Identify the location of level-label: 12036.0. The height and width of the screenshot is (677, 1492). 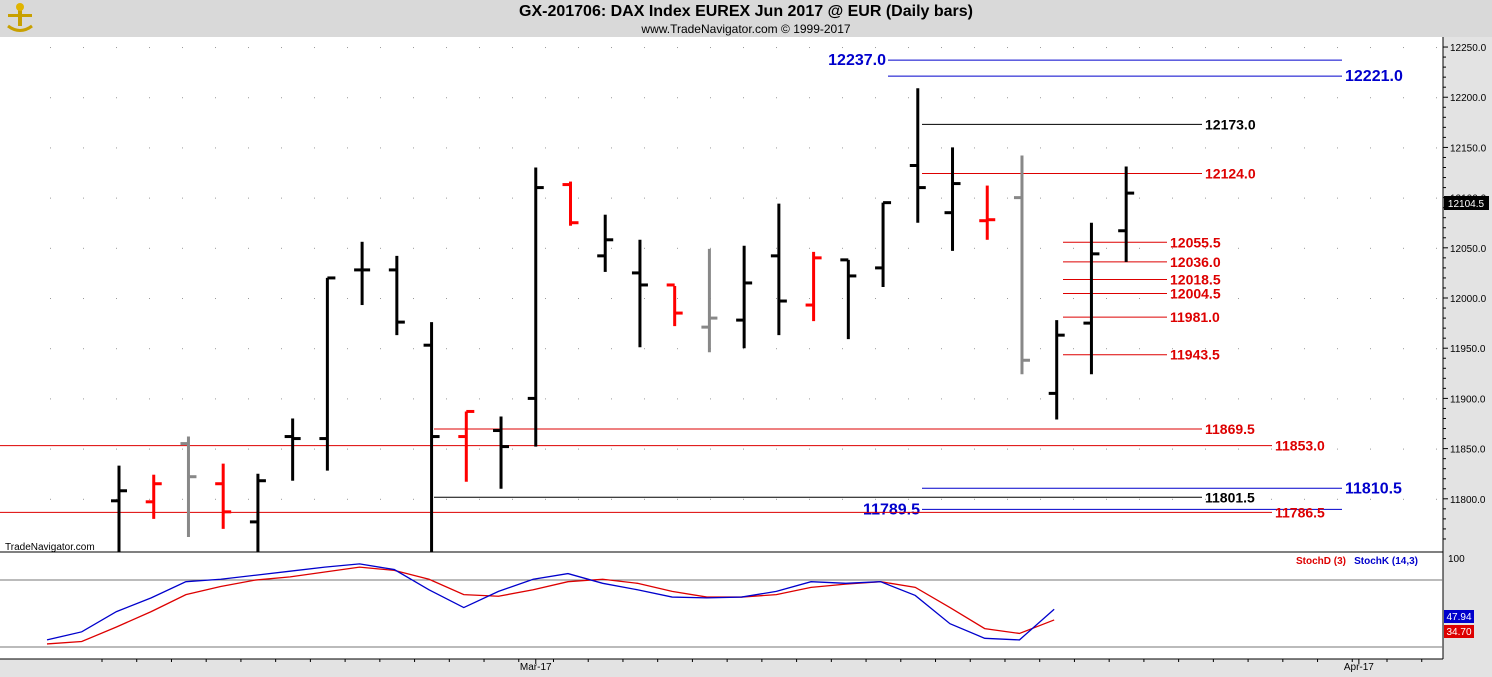
(1195, 262).